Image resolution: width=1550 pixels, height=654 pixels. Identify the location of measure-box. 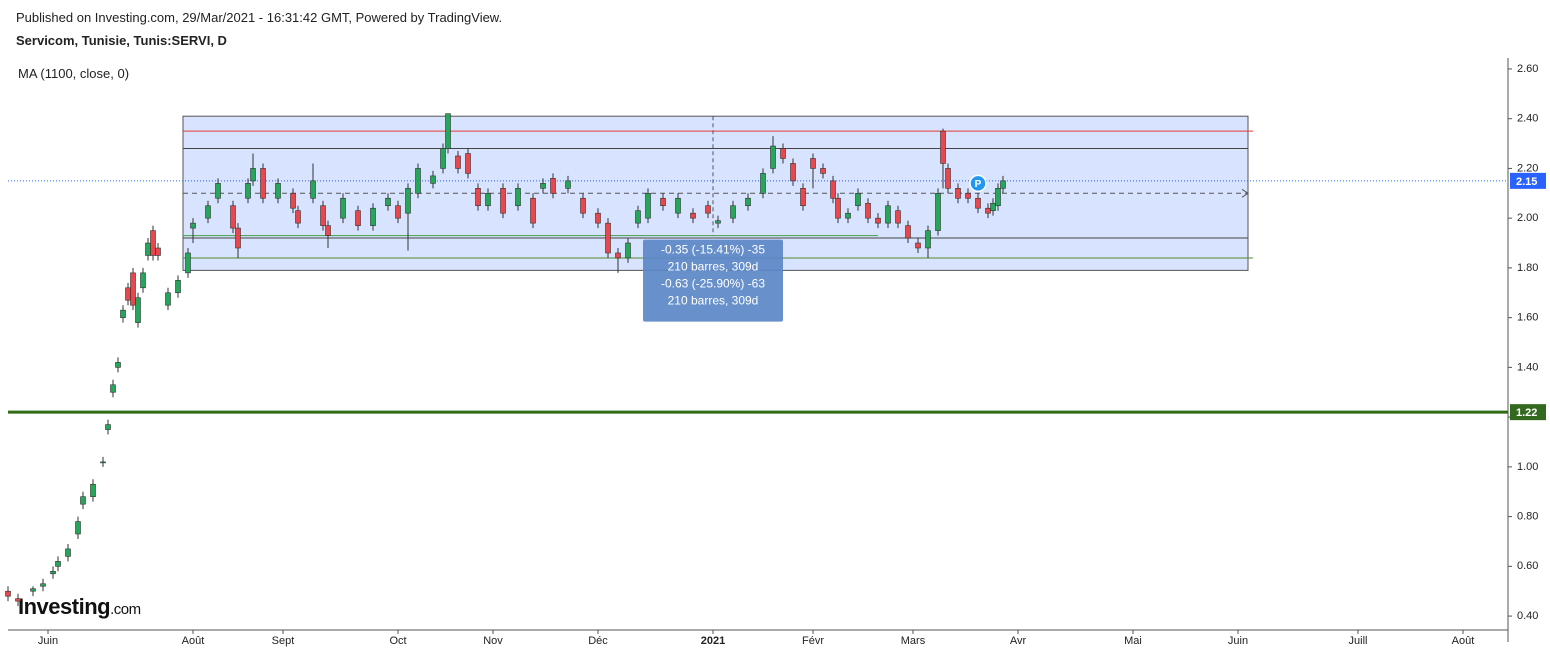
(713, 280).